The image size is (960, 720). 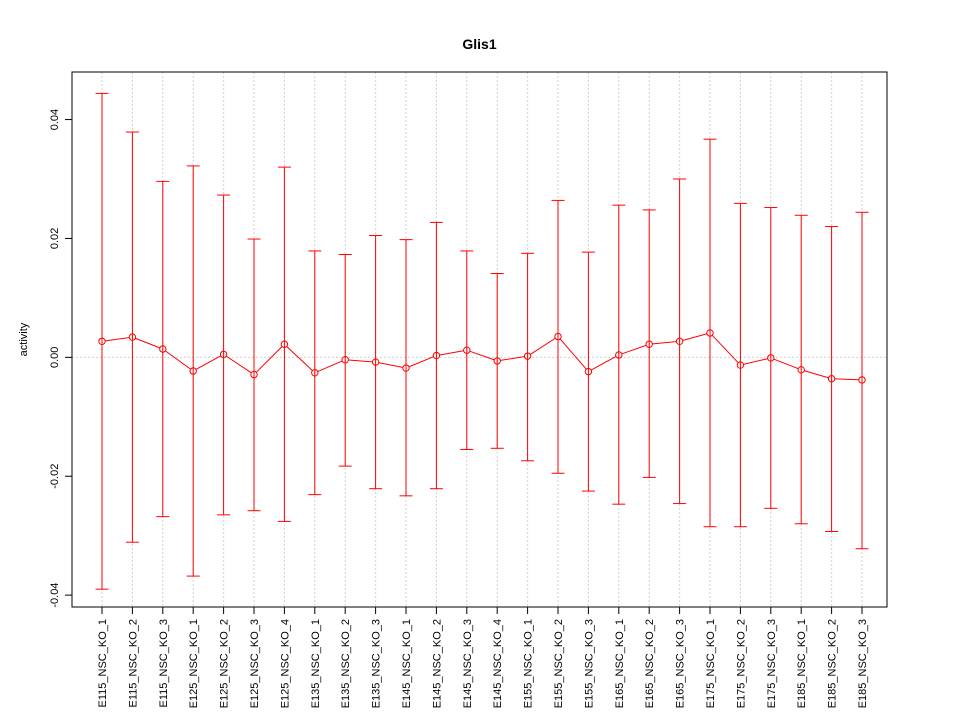 What do you see at coordinates (711, 663) in the screenshot?
I see `x-tick-label: E175_NSC_KO_1` at bounding box center [711, 663].